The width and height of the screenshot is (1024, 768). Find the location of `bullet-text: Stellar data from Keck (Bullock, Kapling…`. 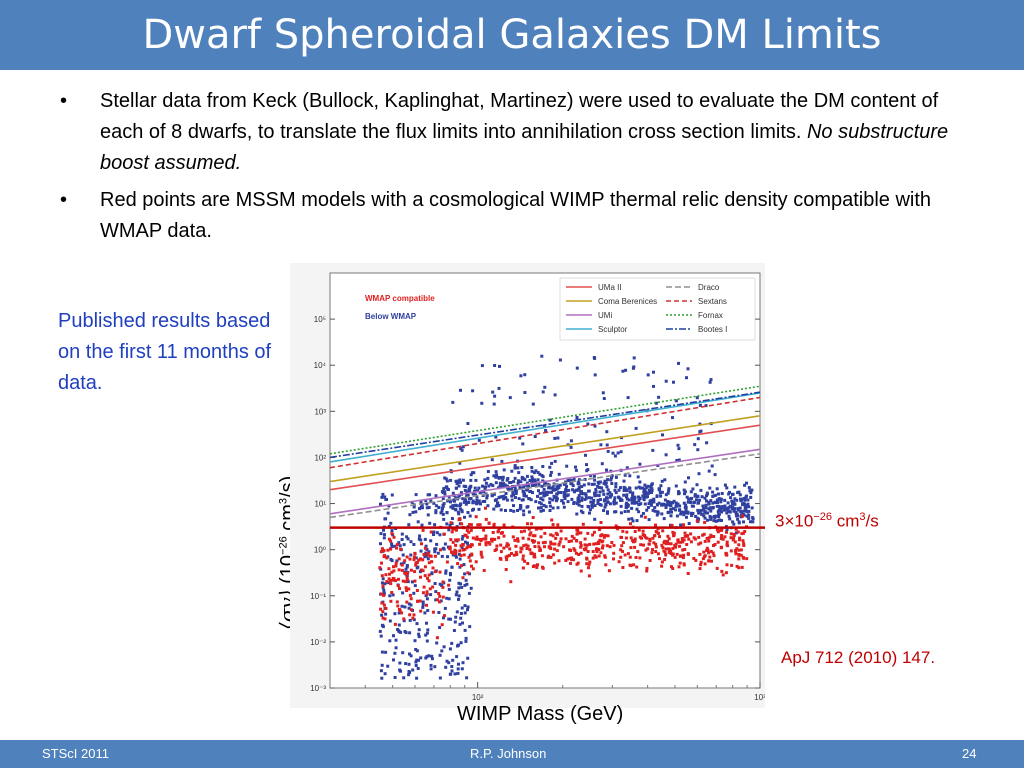

bullet-text: Stellar data from Keck (Bullock, Kapling… is located at coordinates (519, 116).